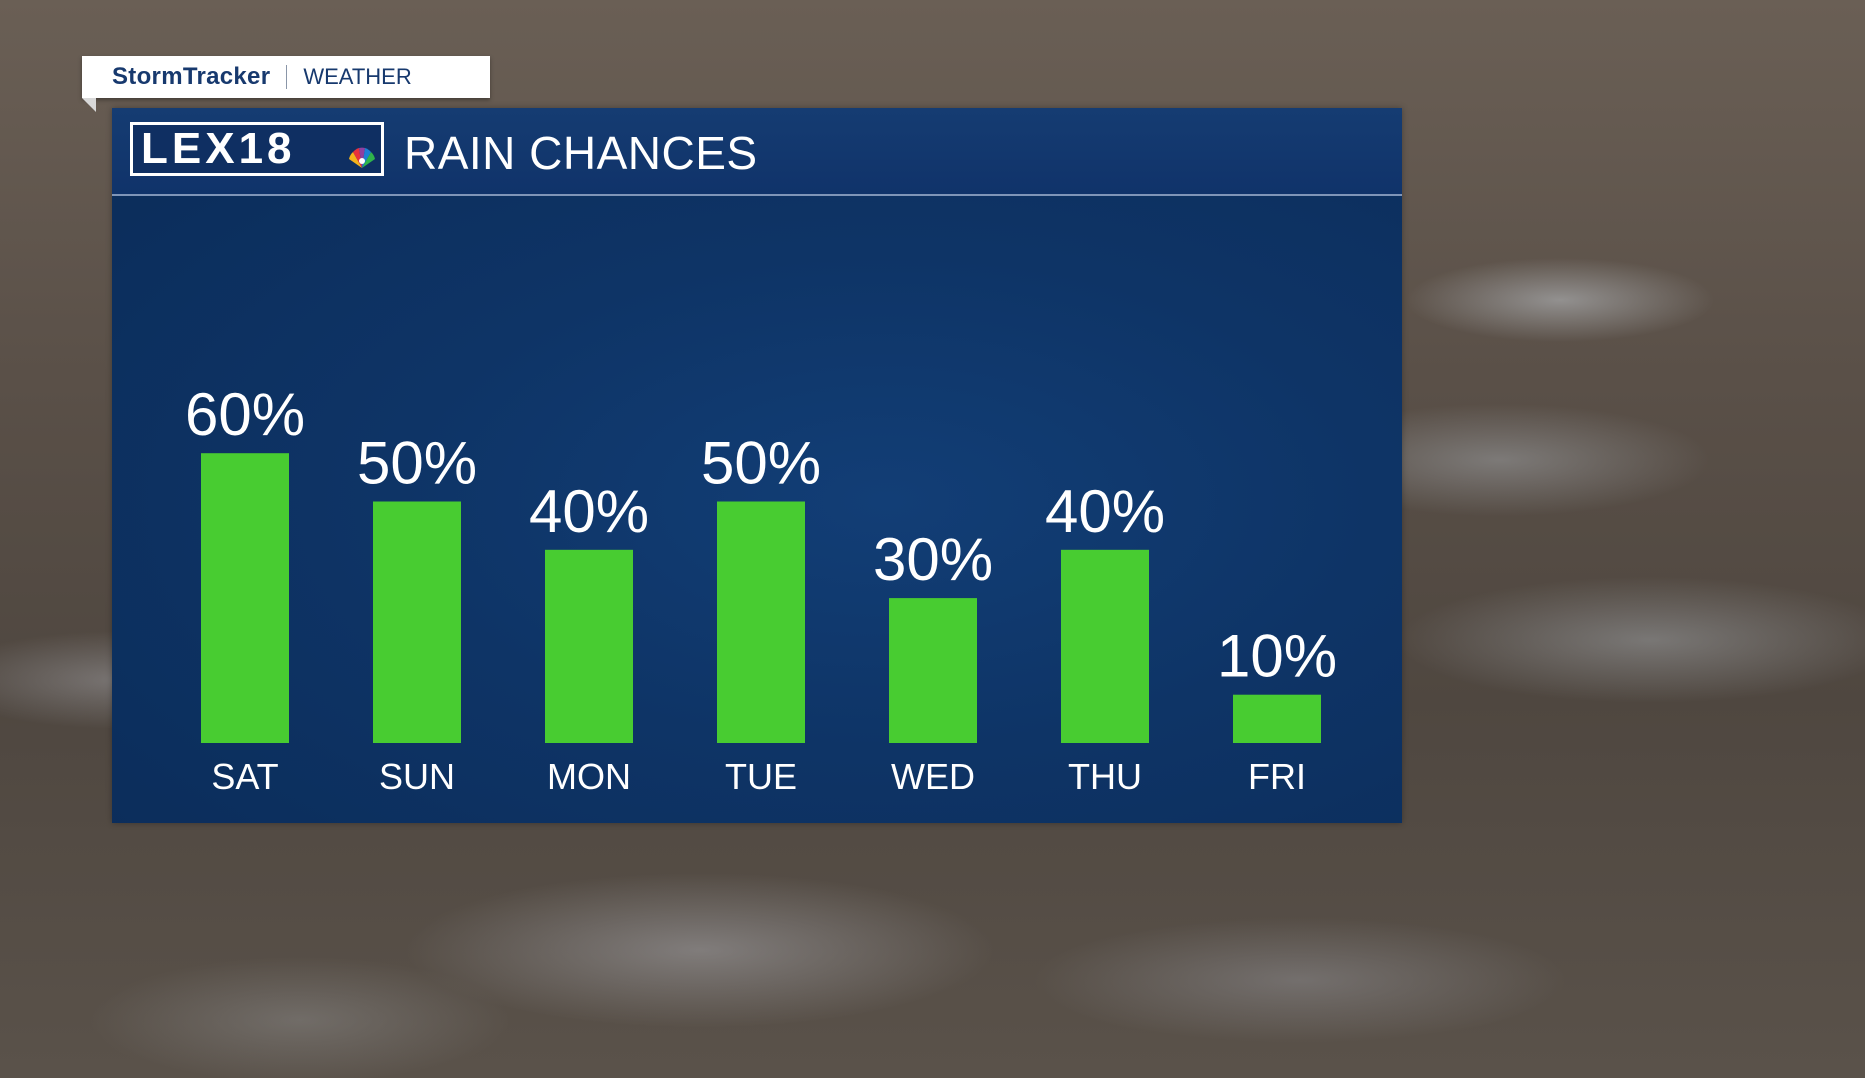 Image resolution: width=1865 pixels, height=1078 pixels. I want to click on brand-divider, so click(287, 77).